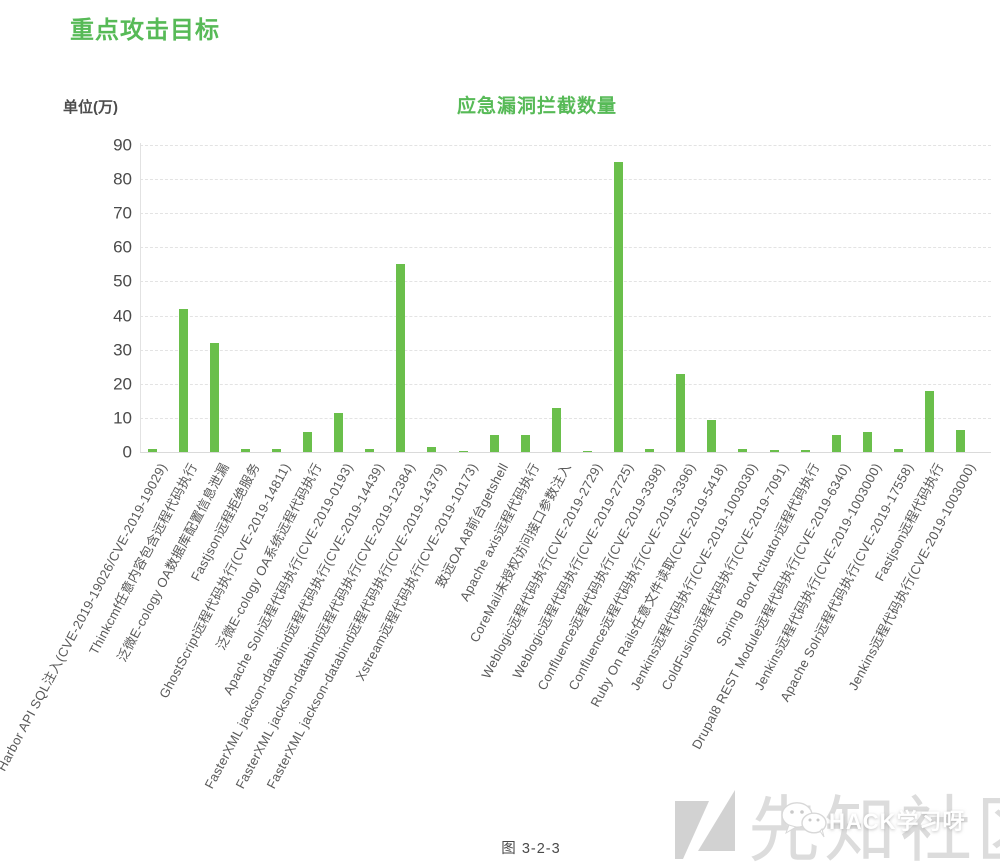 Image resolution: width=1000 pixels, height=866 pixels. What do you see at coordinates (804, 820) in the screenshot?
I see `wechat-icon` at bounding box center [804, 820].